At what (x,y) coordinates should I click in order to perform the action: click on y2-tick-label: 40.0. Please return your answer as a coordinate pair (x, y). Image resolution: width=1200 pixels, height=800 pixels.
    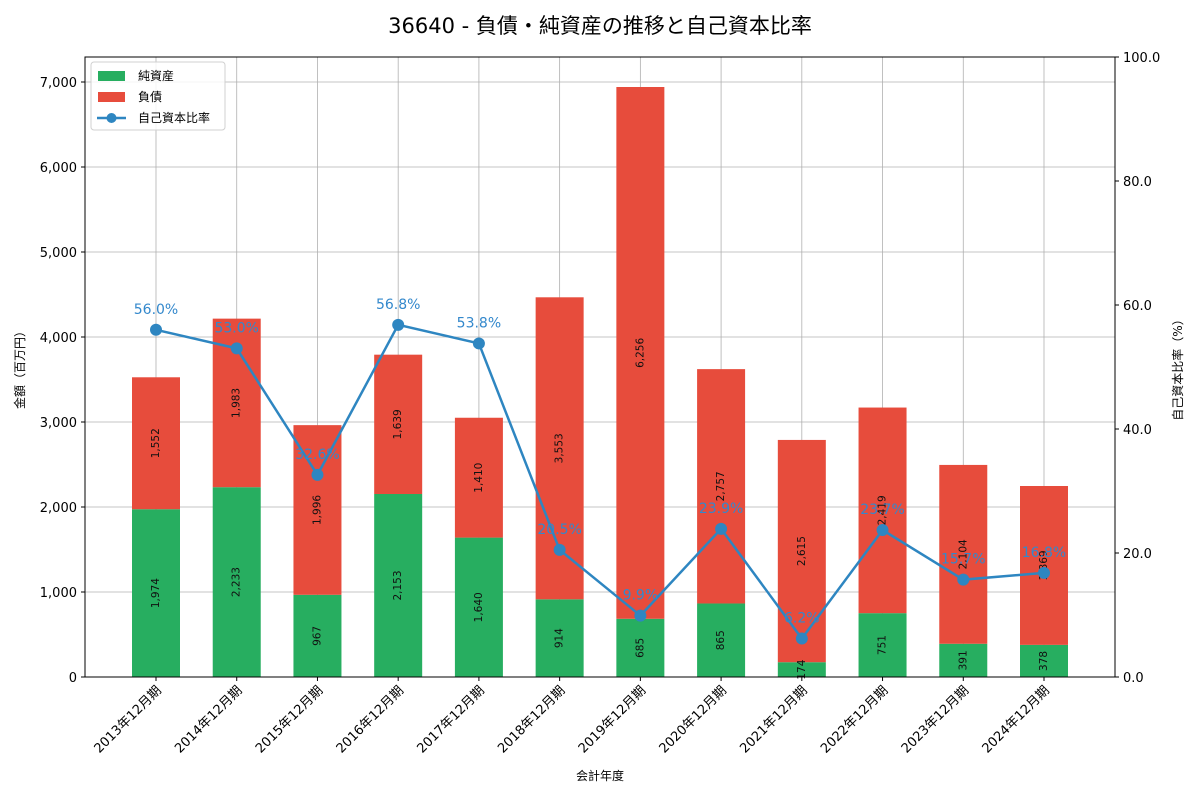
    Looking at the image, I should click on (1137, 430).